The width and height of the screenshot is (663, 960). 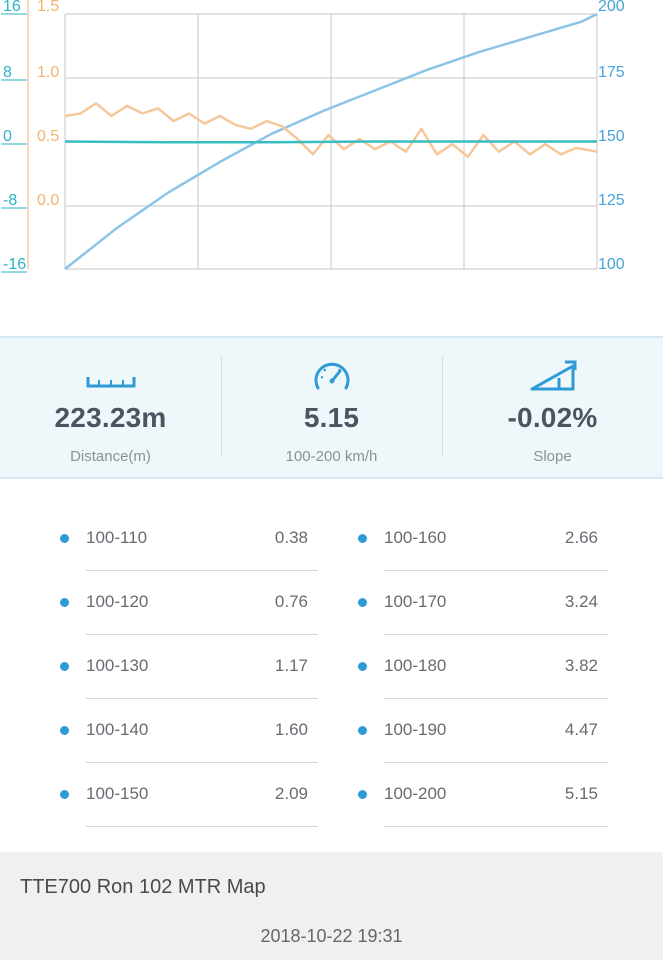 I want to click on list-item: 100-190 4.47, so click(x=483, y=731).